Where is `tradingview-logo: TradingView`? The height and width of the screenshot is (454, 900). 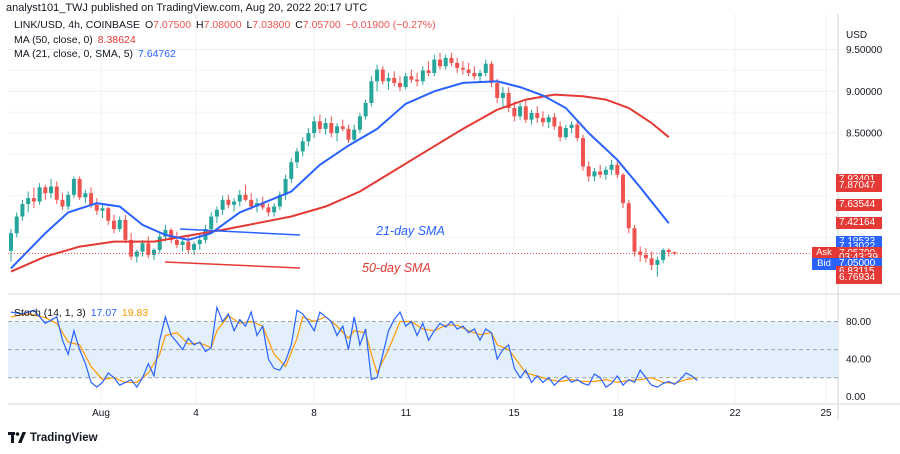
tradingview-logo: TradingView is located at coordinates (53, 438).